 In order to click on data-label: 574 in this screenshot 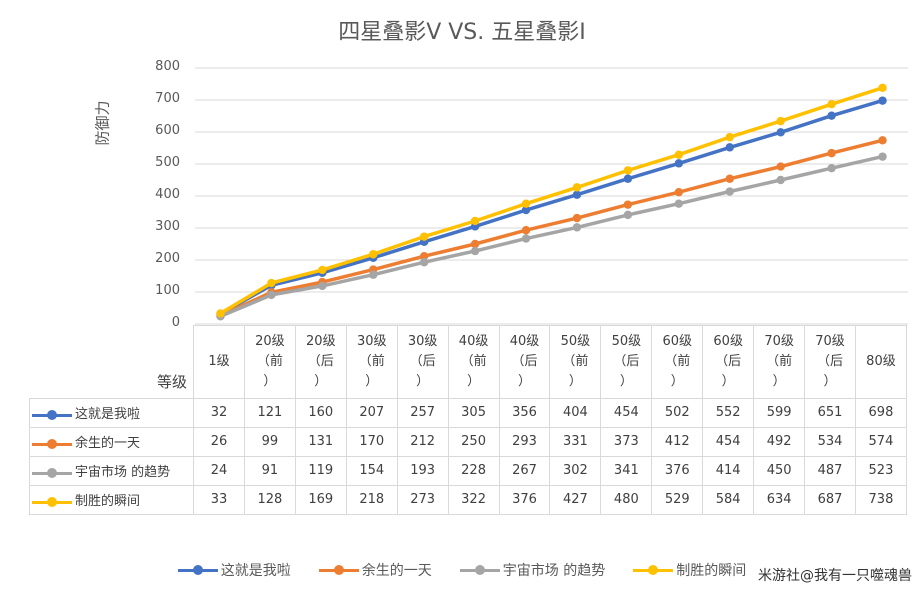, I will do `click(880, 441)`.